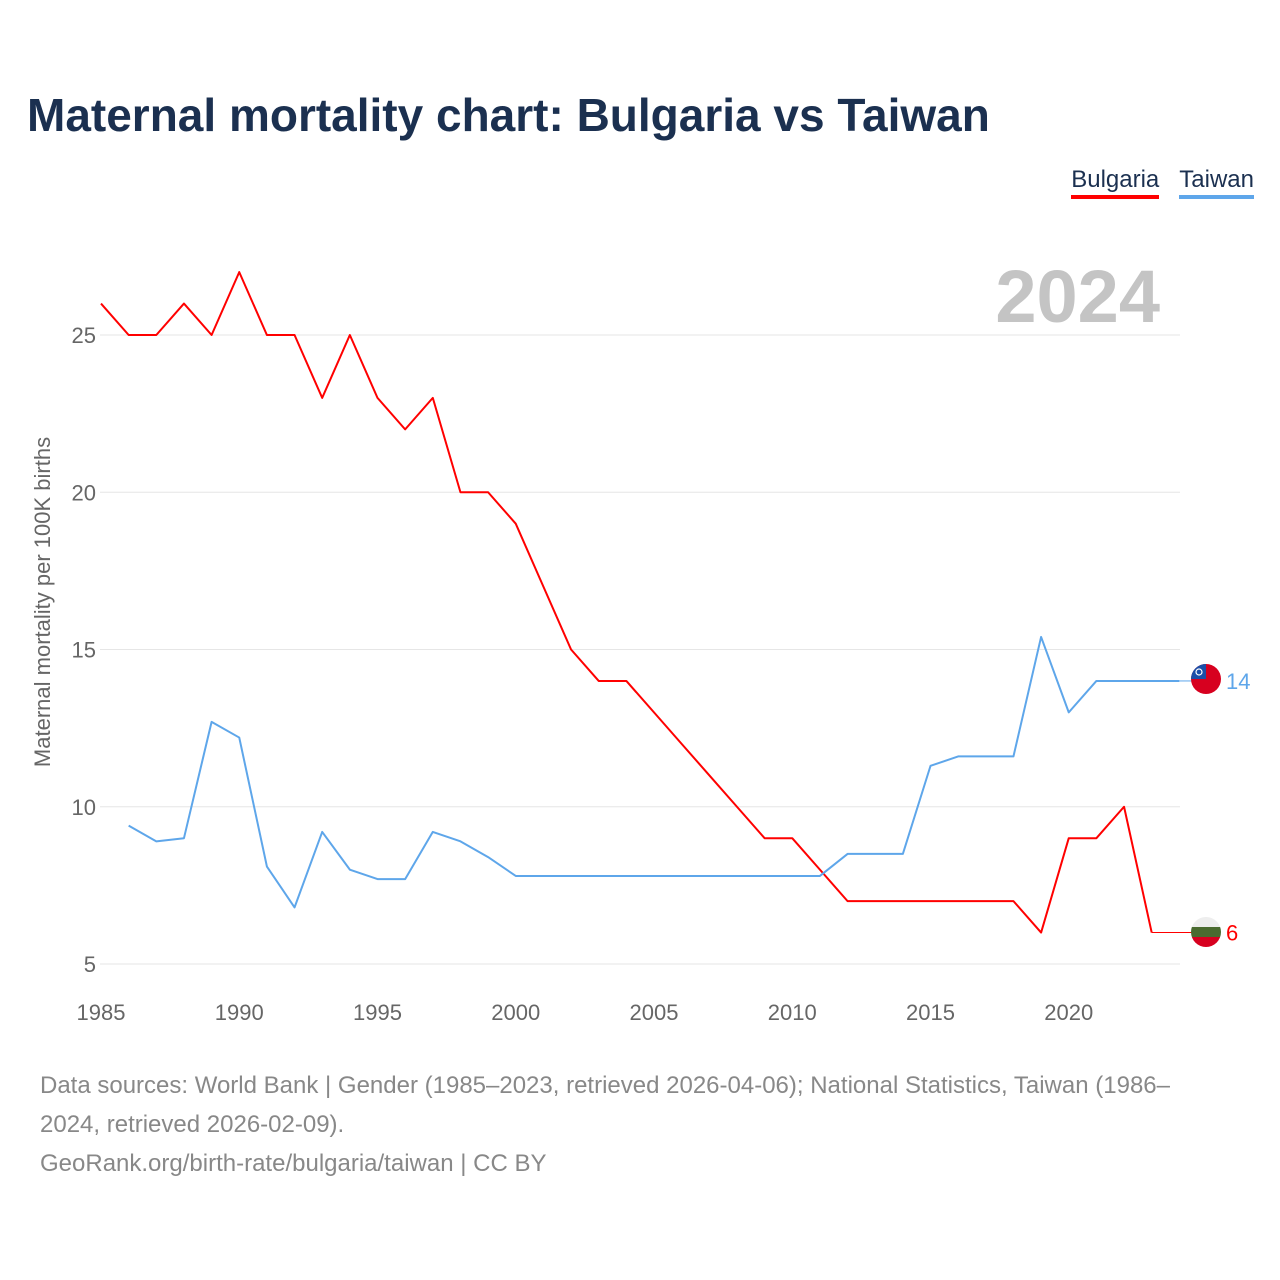  Describe the element at coordinates (1115, 182) in the screenshot. I see `legend-bulgaria: Bulgaria` at that location.